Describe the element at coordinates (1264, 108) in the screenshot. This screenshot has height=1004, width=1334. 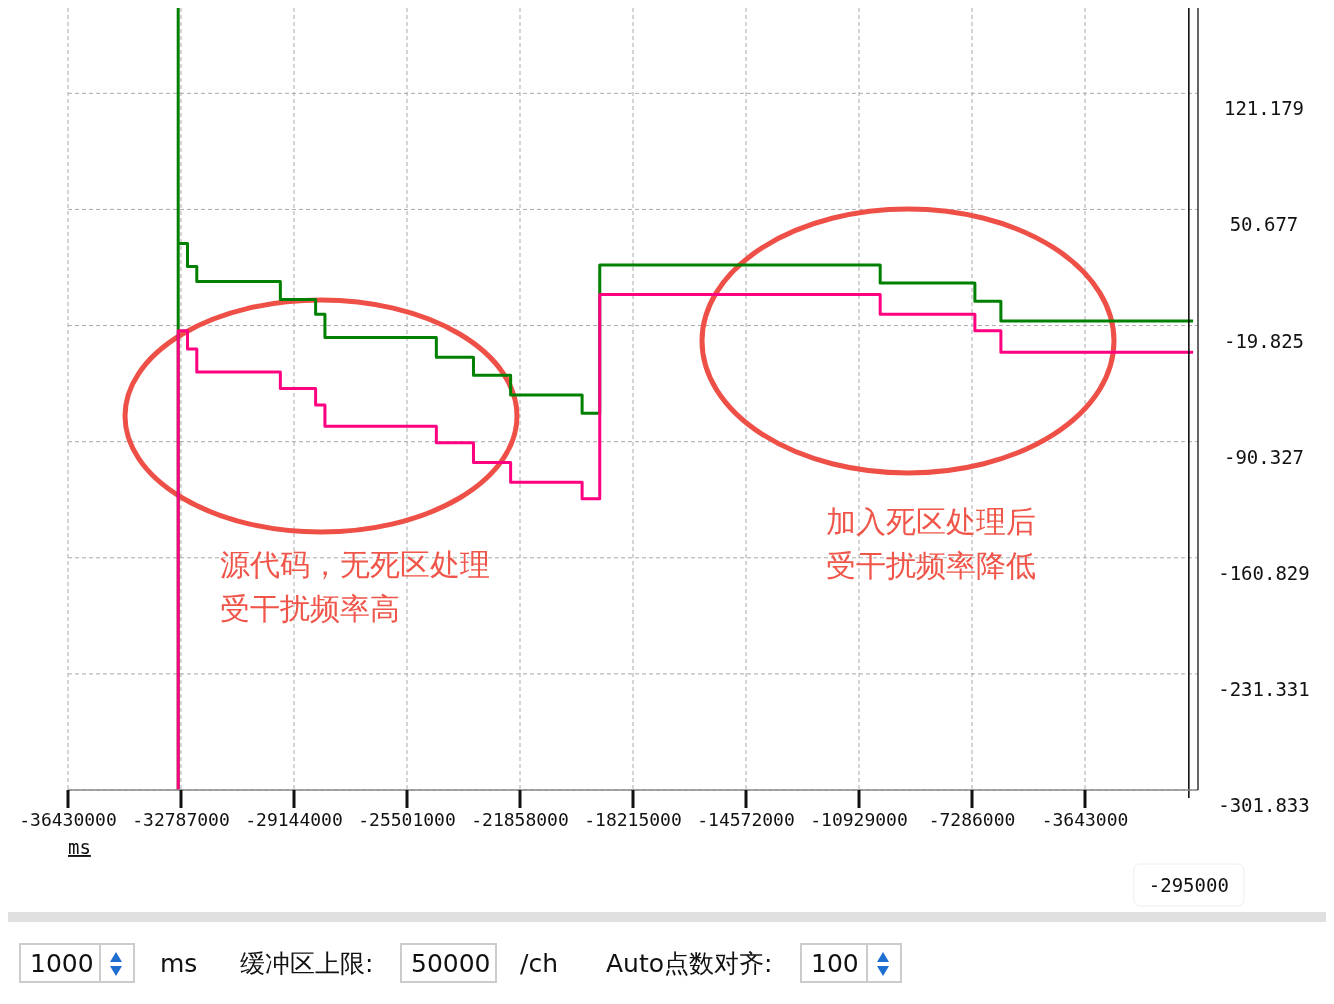
I see `y-tick-label: 121.179` at that location.